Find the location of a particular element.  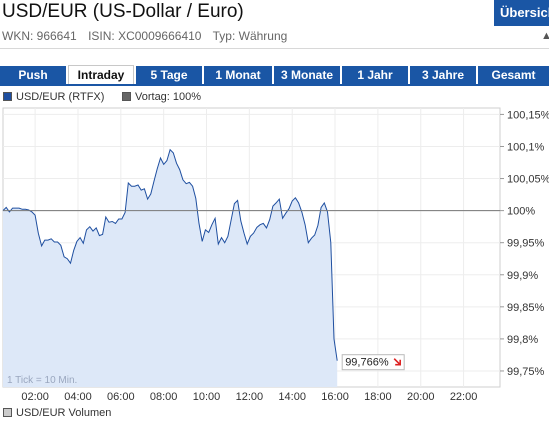

y-tick-label: 99,95% is located at coordinates (526, 244).